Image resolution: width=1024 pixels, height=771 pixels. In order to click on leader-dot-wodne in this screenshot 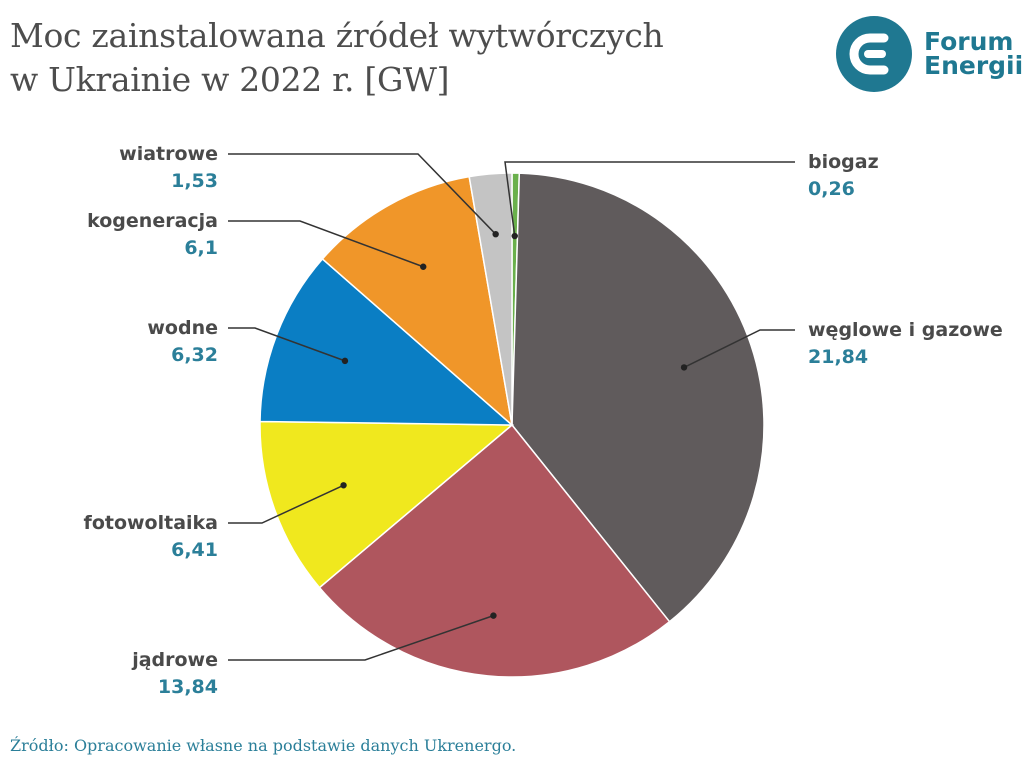, I will do `click(345, 361)`.